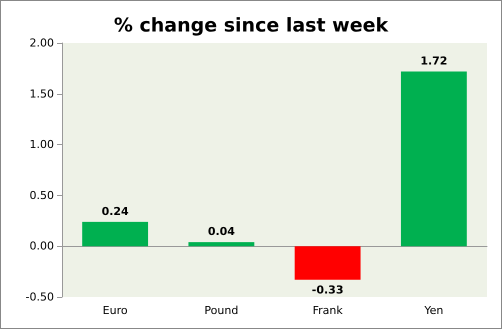  What do you see at coordinates (221, 310) in the screenshot?
I see `x-tick-label: Pound` at bounding box center [221, 310].